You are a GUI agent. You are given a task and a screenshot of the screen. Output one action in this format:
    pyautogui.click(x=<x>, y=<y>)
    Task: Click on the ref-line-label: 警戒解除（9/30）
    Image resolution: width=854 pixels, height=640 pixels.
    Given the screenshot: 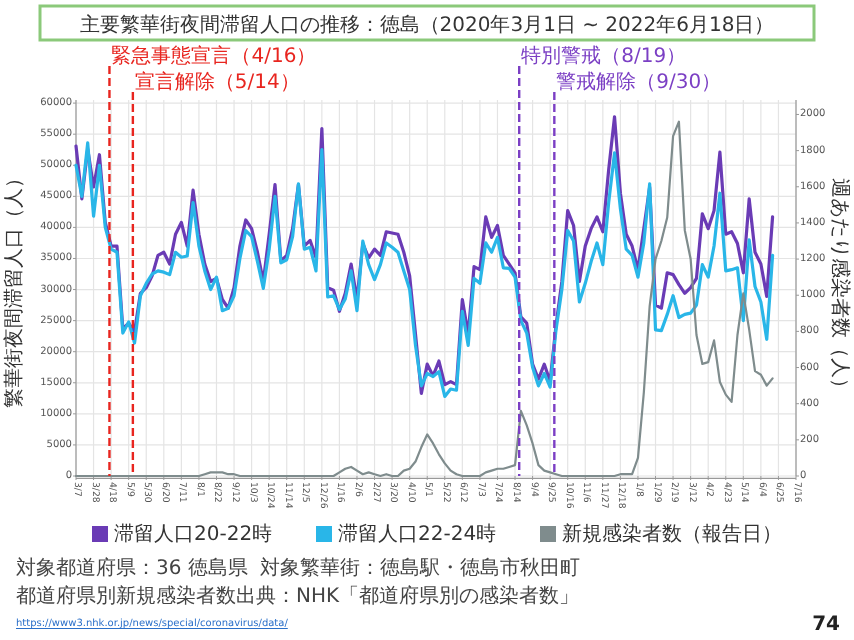 What is the action you would take?
    pyautogui.click(x=639, y=82)
    